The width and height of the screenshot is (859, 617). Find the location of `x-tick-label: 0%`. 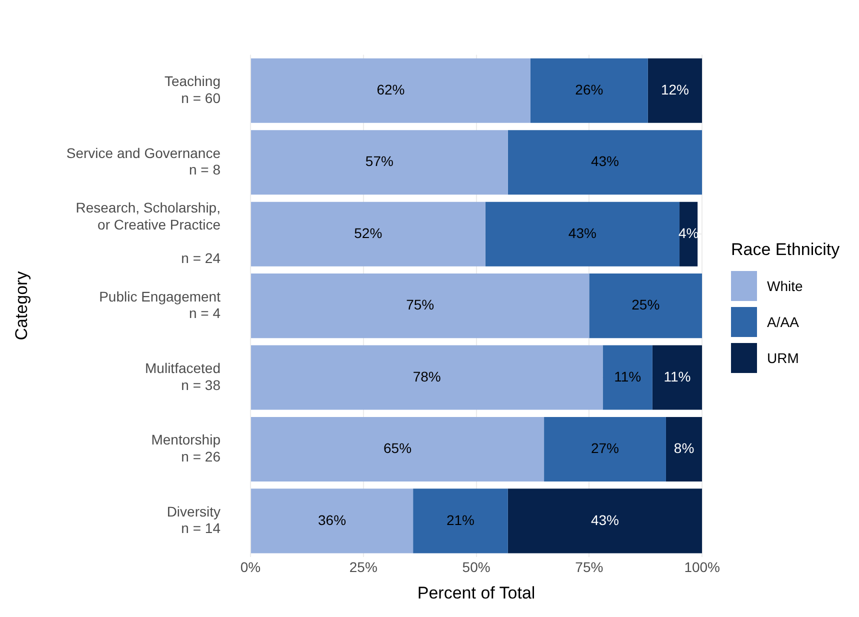

x-tick-label: 0% is located at coordinates (250, 567).